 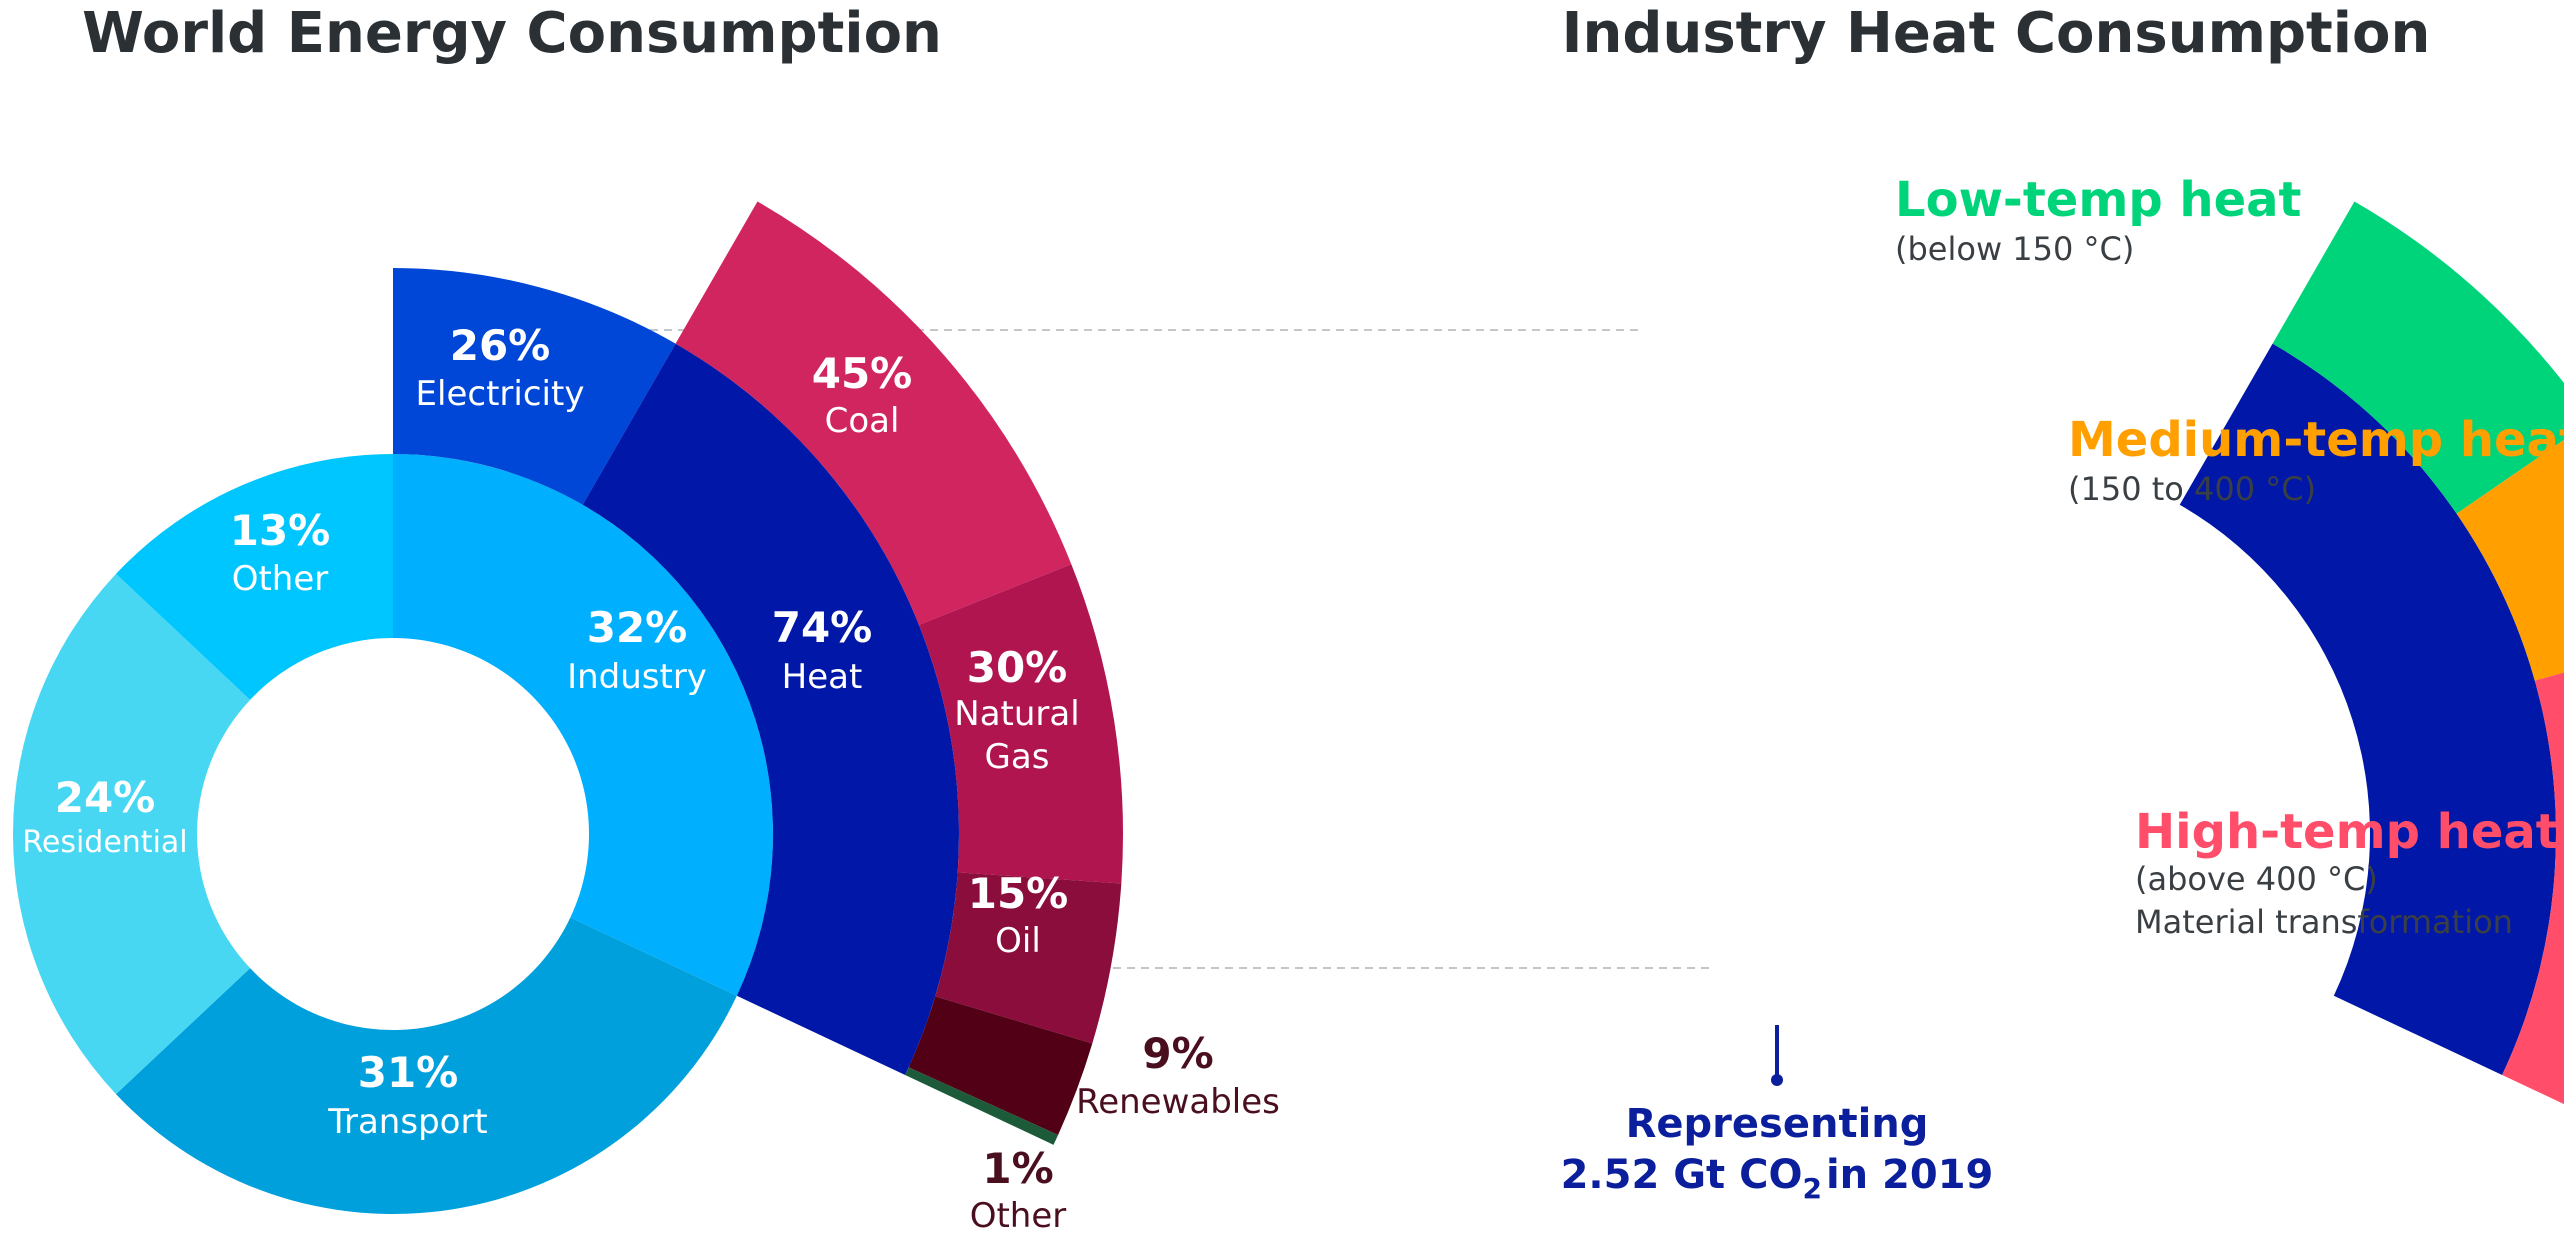 I want to click on center-equals: =, so click(x=1817, y=696).